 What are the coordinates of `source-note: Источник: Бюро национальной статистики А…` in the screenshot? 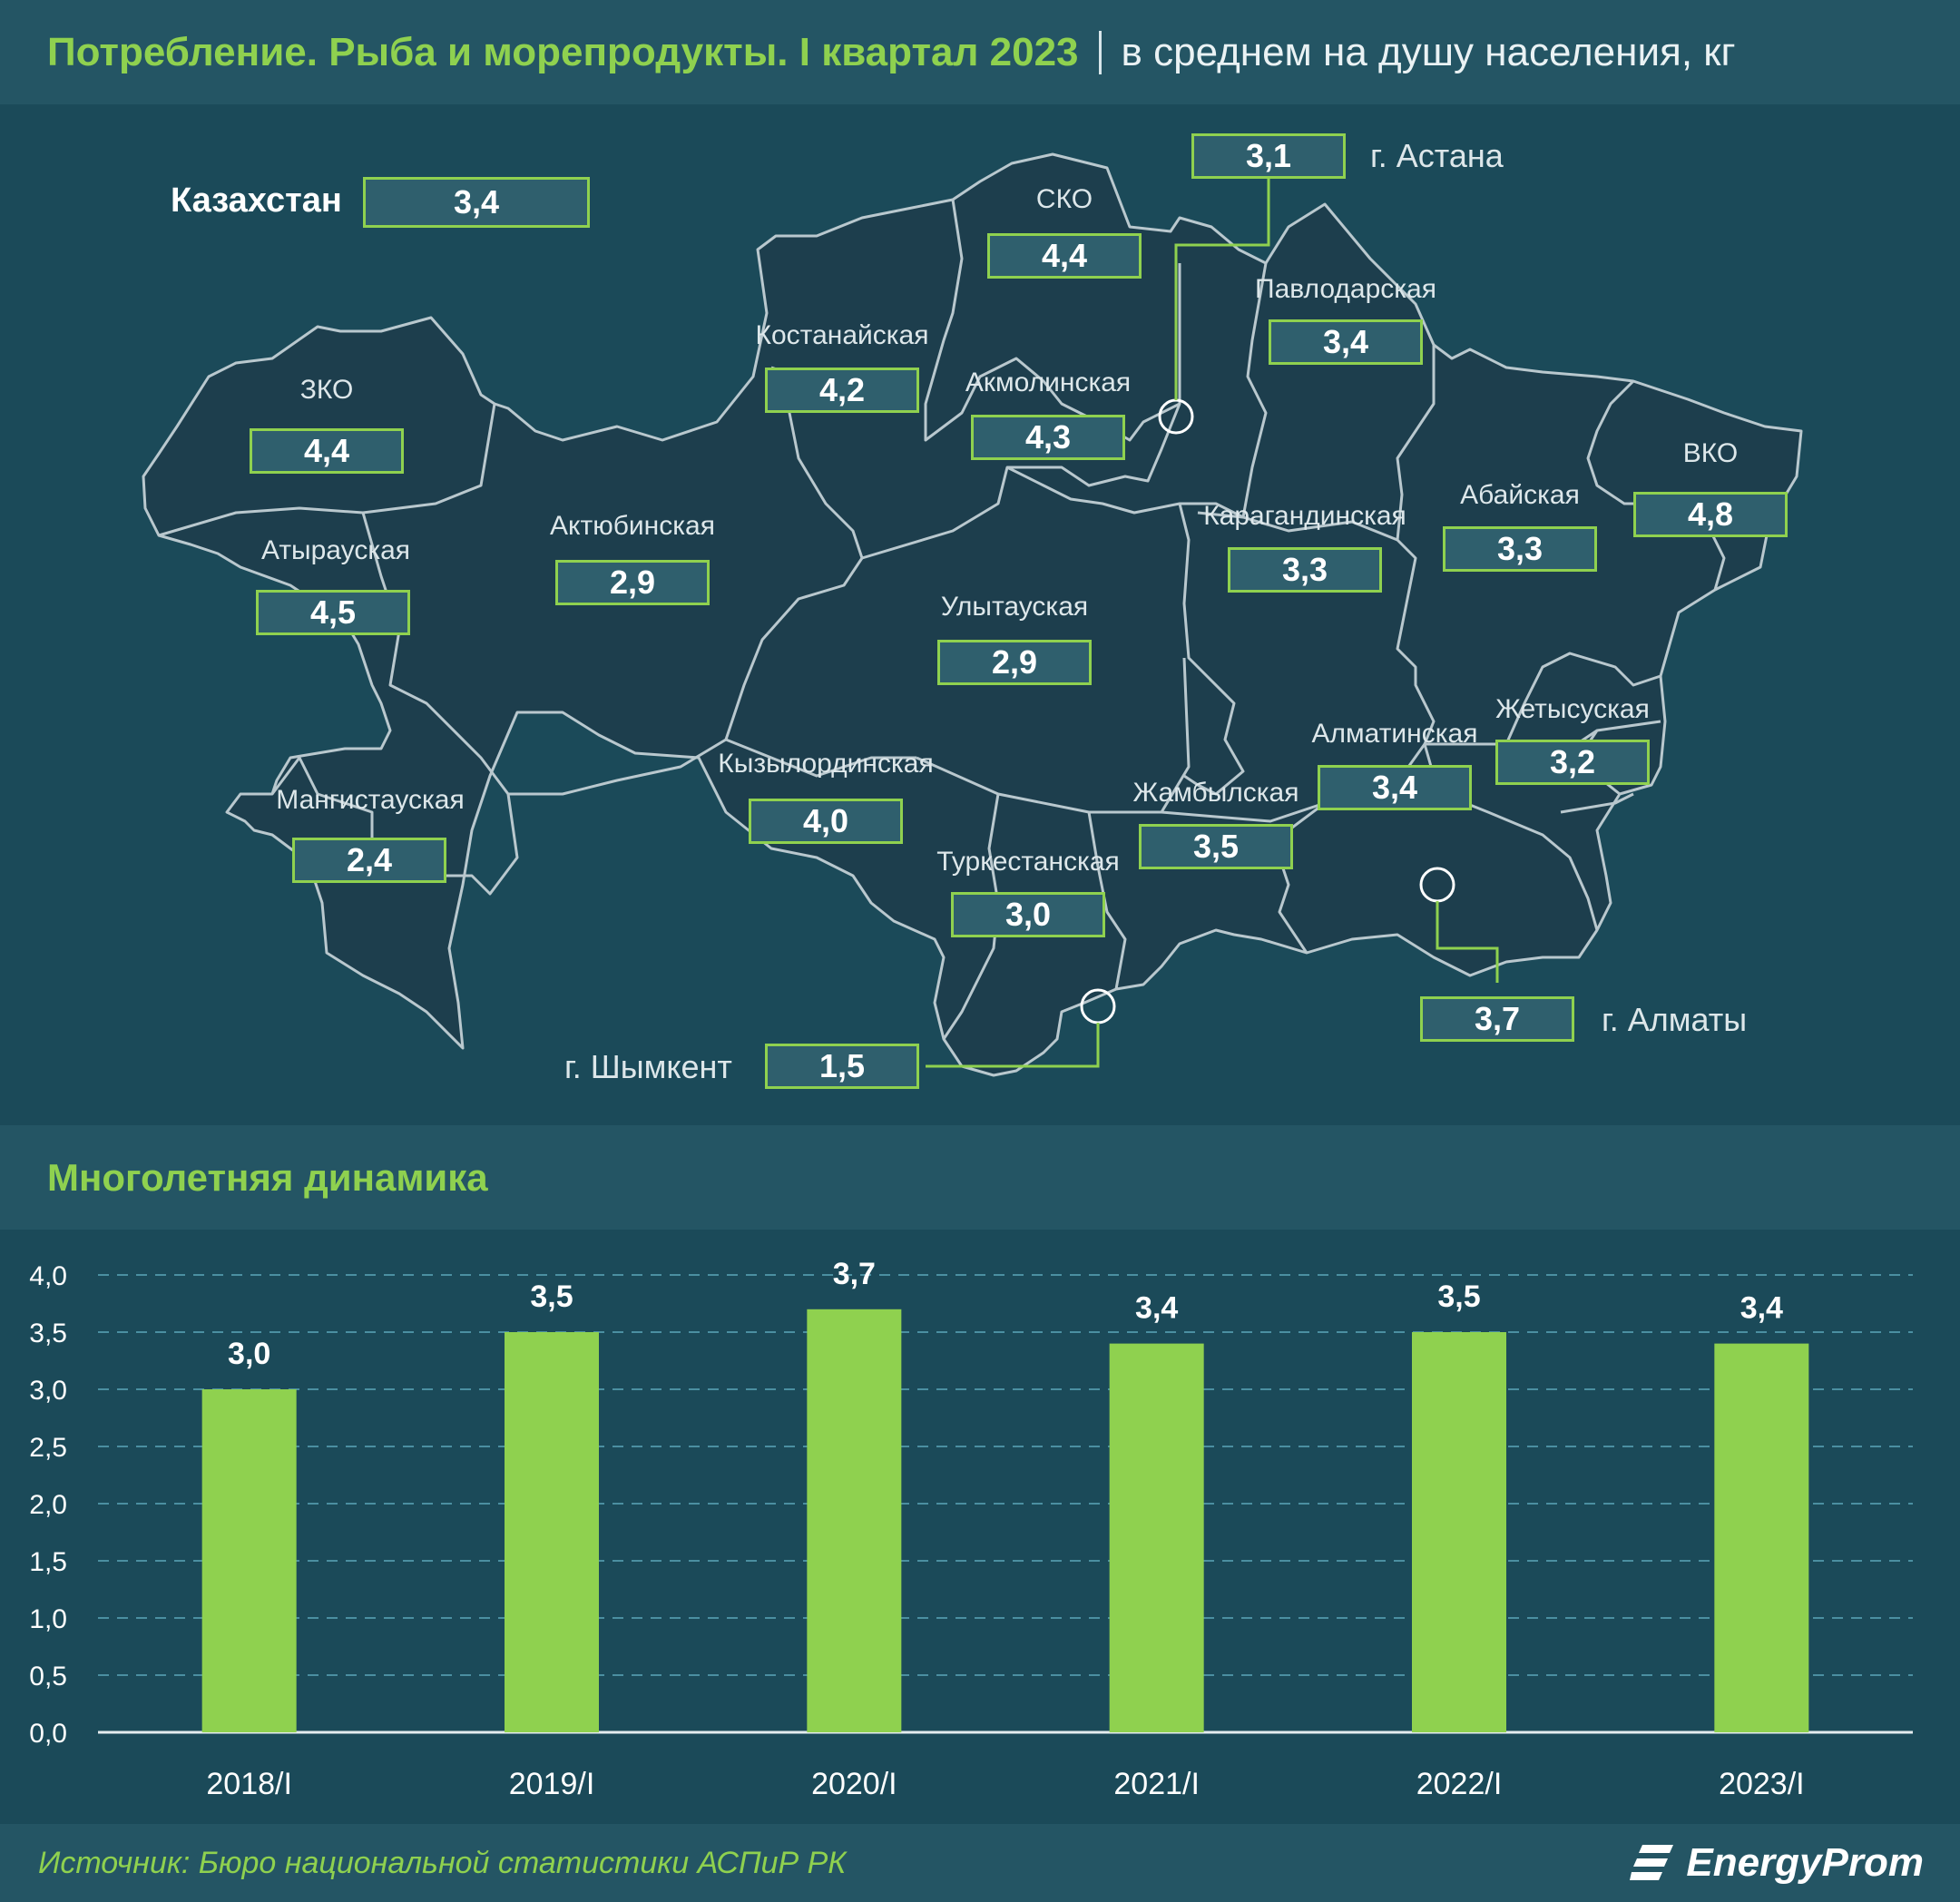 It's located at (442, 1862).